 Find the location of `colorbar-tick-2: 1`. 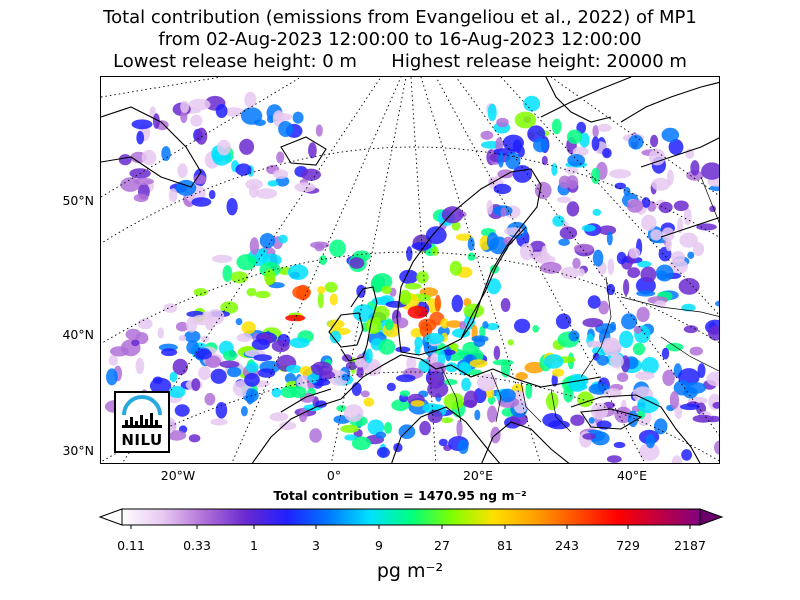

colorbar-tick-2: 1 is located at coordinates (254, 545).